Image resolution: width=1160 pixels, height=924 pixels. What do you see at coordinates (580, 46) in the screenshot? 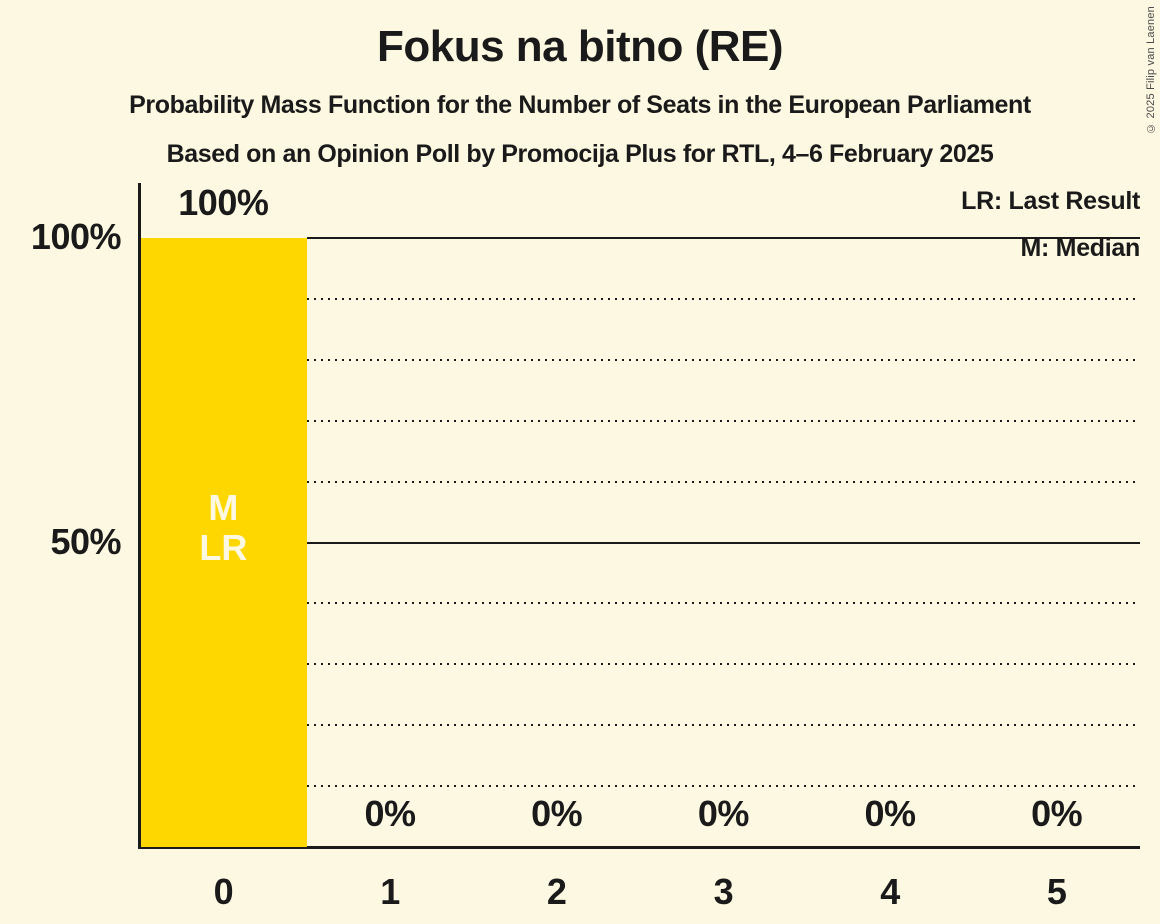
I see `chart-title: Fokus na bitno (RE)` at bounding box center [580, 46].